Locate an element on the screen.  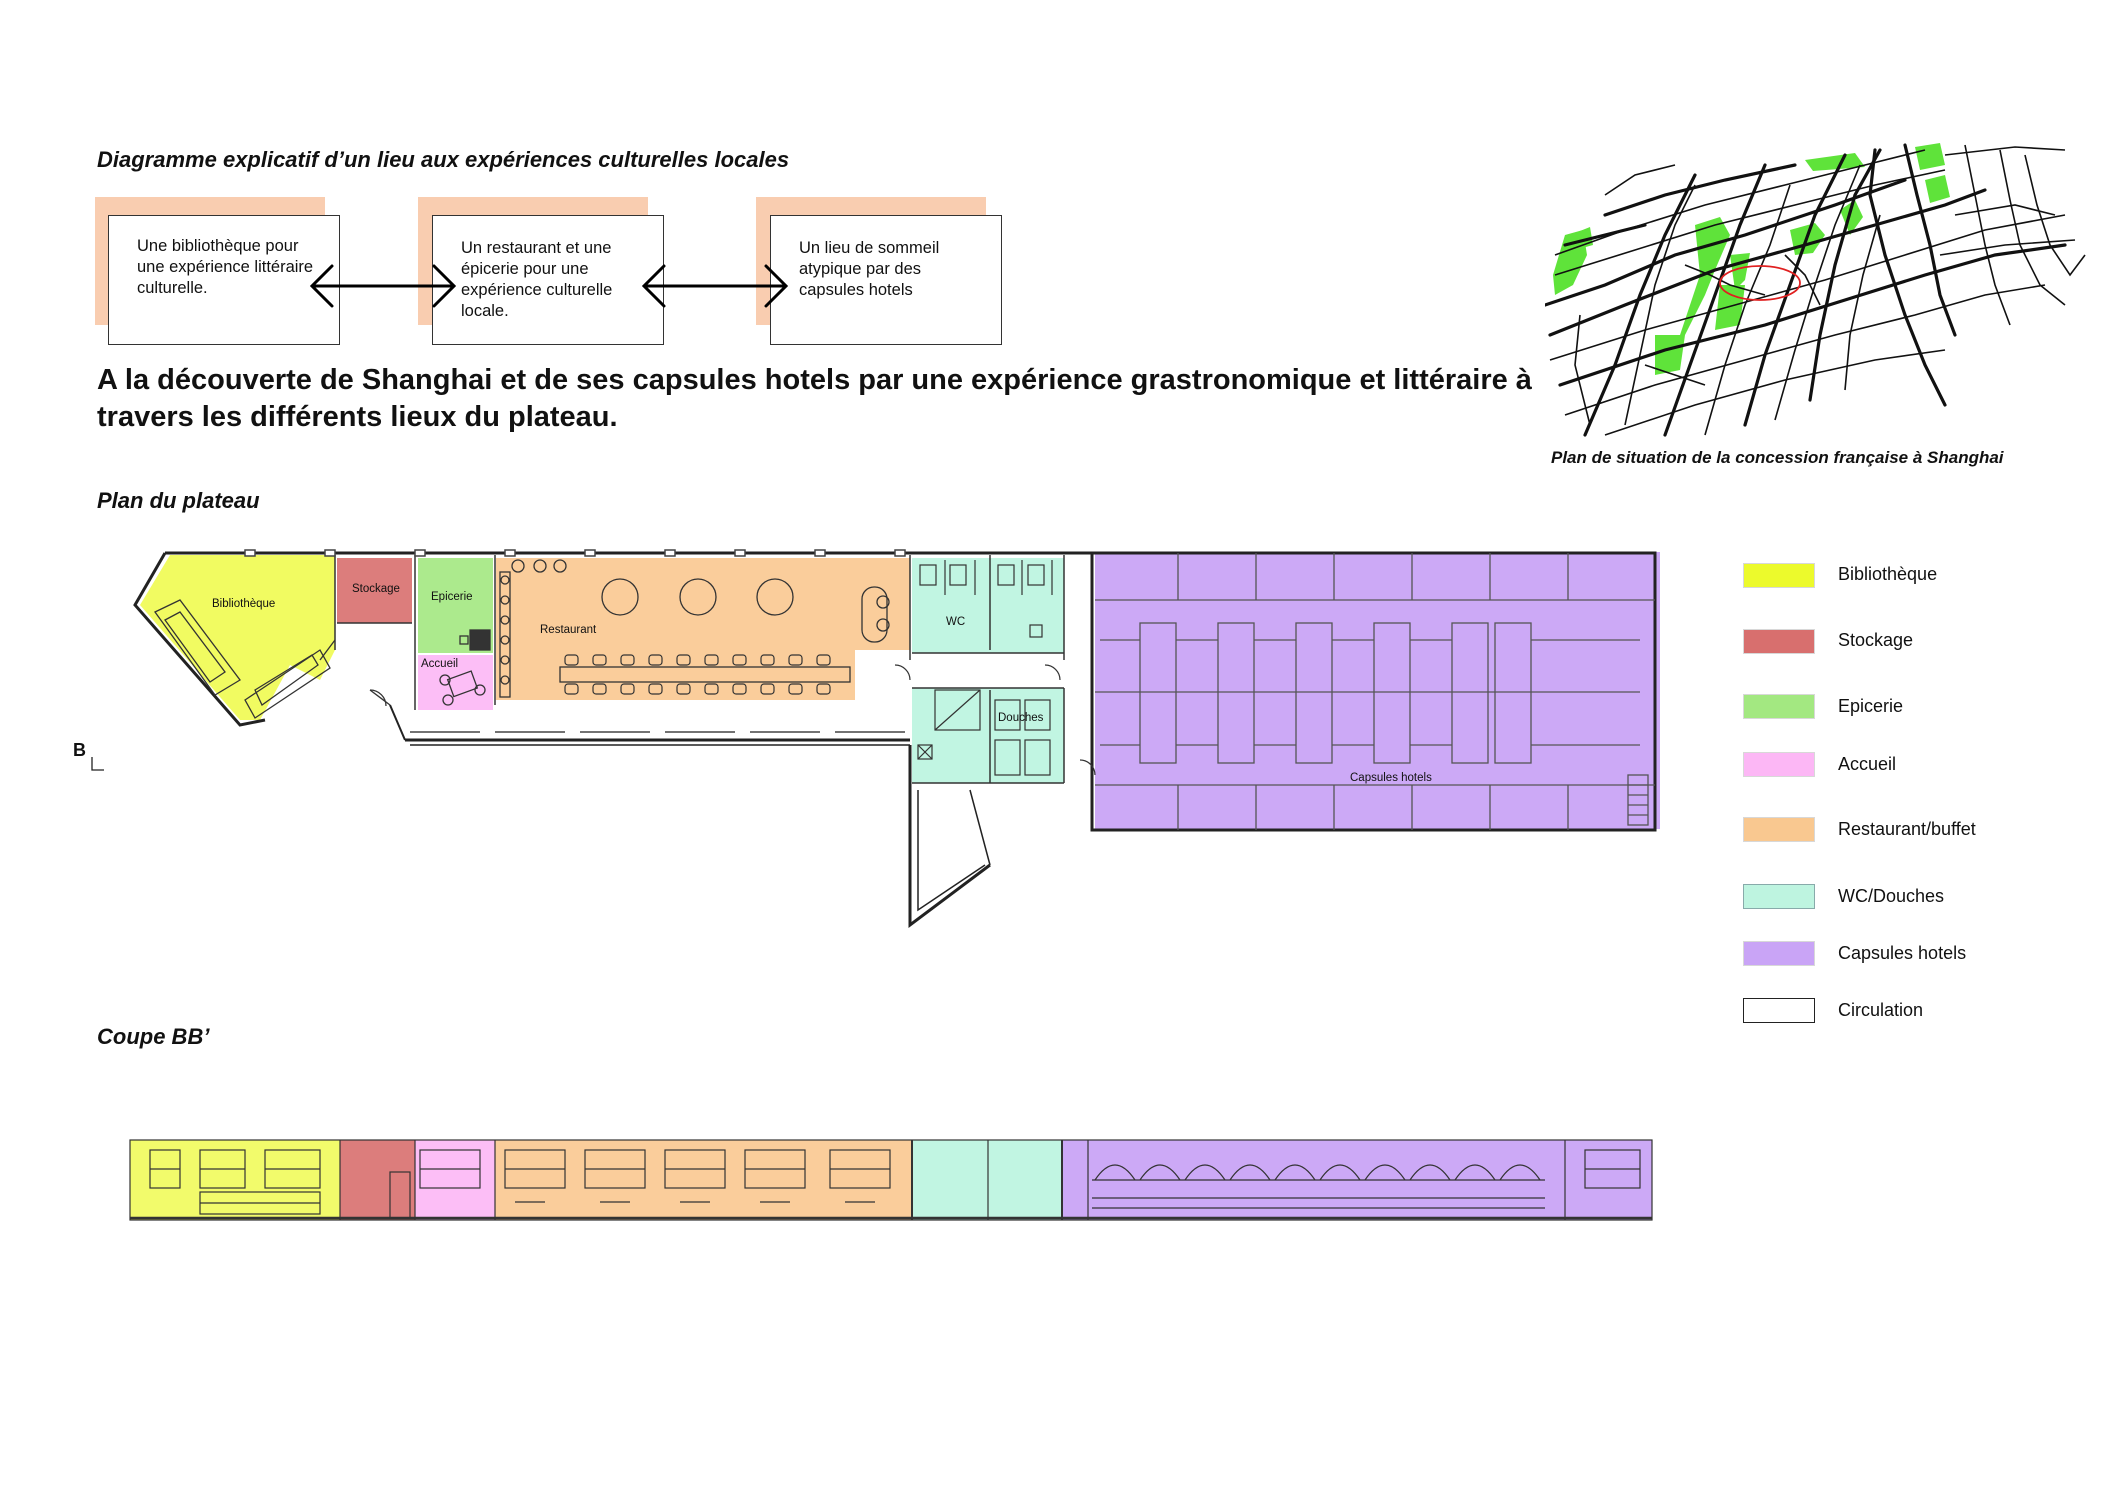
legend-swatch-bibliotheque is located at coordinates (1779, 575).